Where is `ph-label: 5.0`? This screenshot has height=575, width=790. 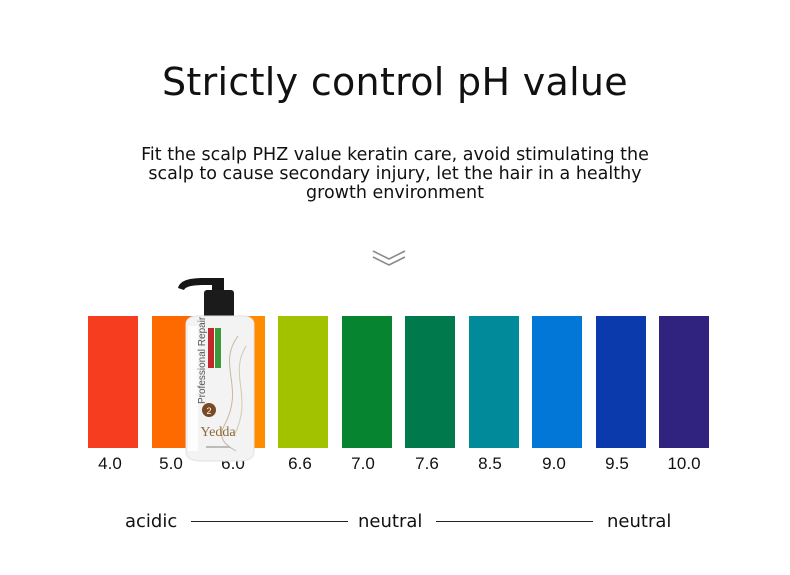
ph-label: 5.0 is located at coordinates (171, 463).